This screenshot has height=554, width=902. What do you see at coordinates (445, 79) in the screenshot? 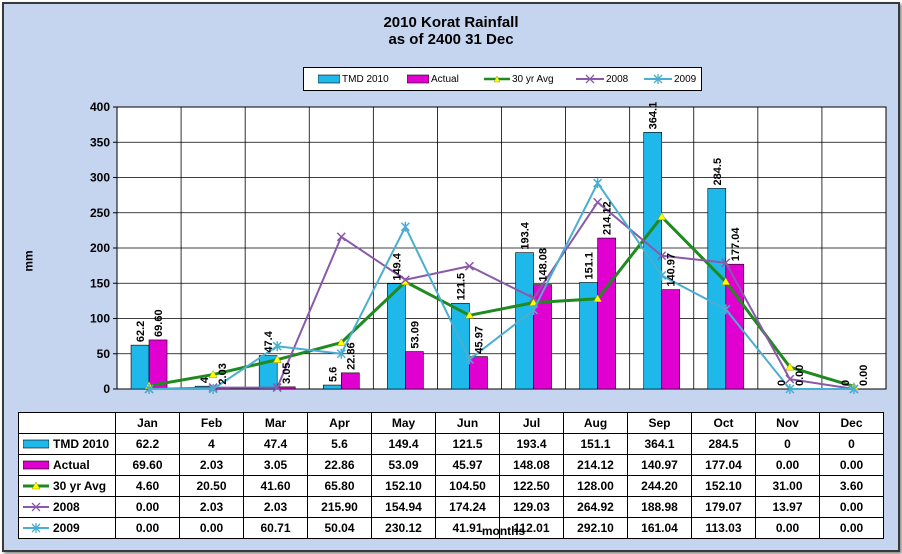
I see `legend-label-actual: Actual` at bounding box center [445, 79].